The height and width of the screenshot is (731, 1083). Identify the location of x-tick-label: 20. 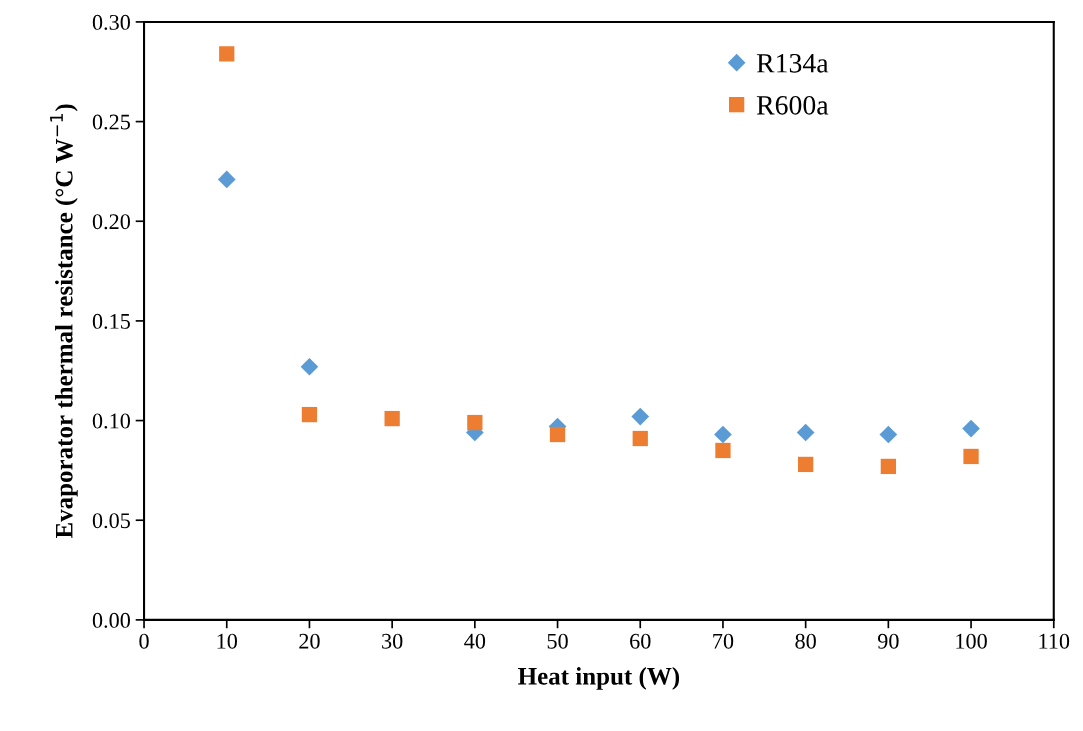
(309, 641).